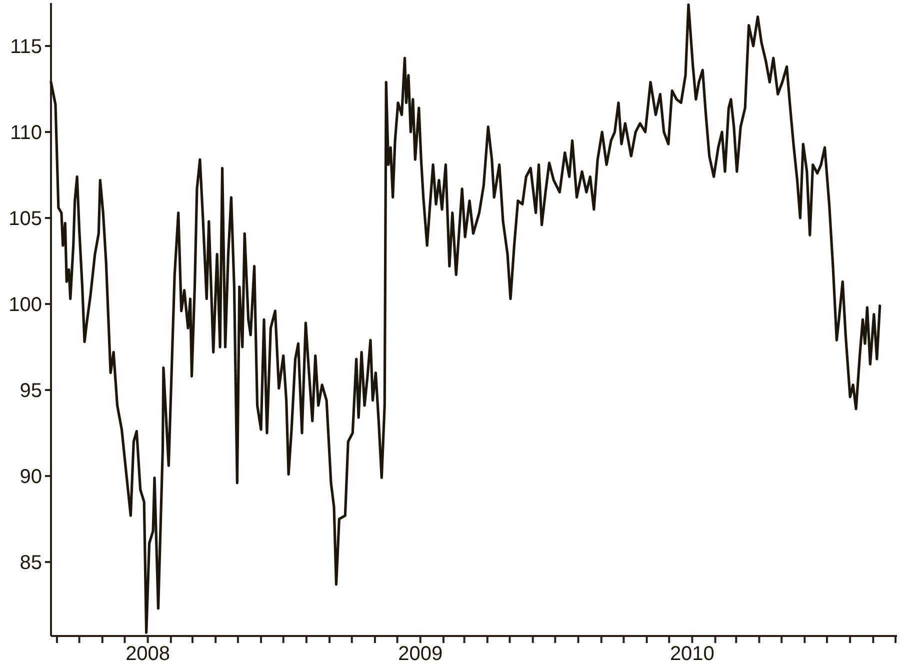 This screenshot has height=669, width=900. I want to click on x-tick-label: 2010, so click(692, 654).